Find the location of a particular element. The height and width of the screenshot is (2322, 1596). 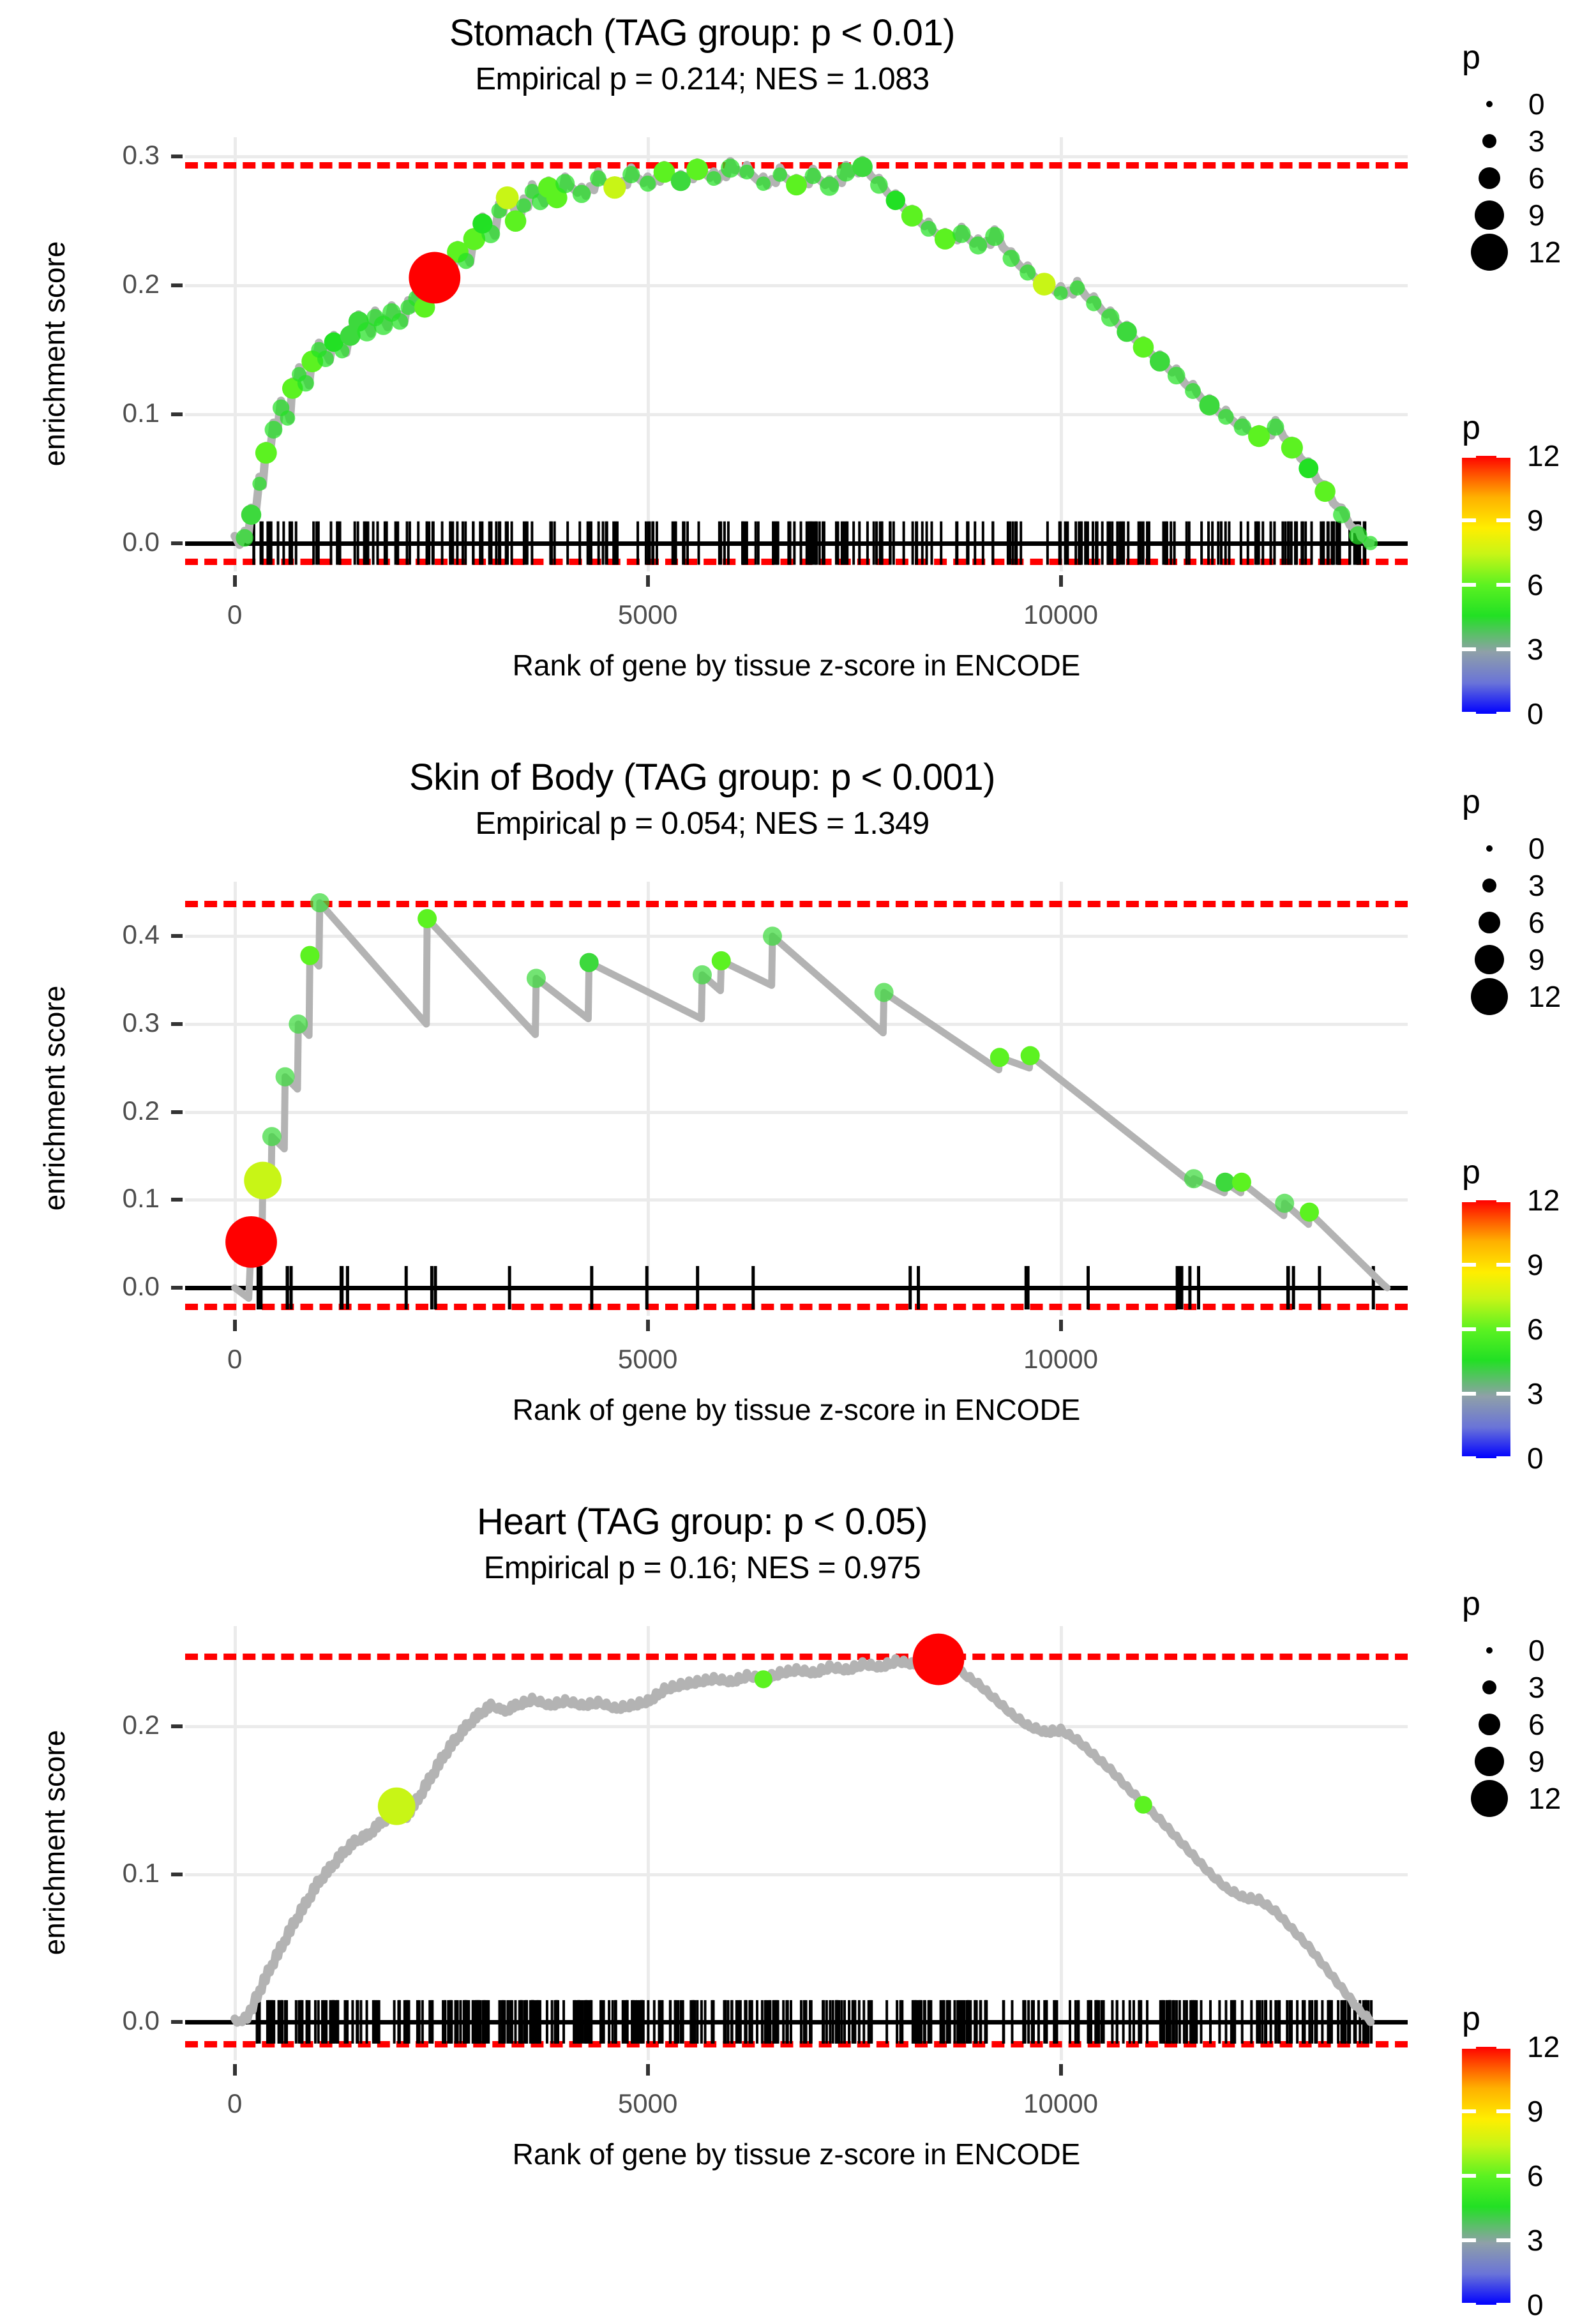

y-tick-label: 0.4 is located at coordinates (141, 934).